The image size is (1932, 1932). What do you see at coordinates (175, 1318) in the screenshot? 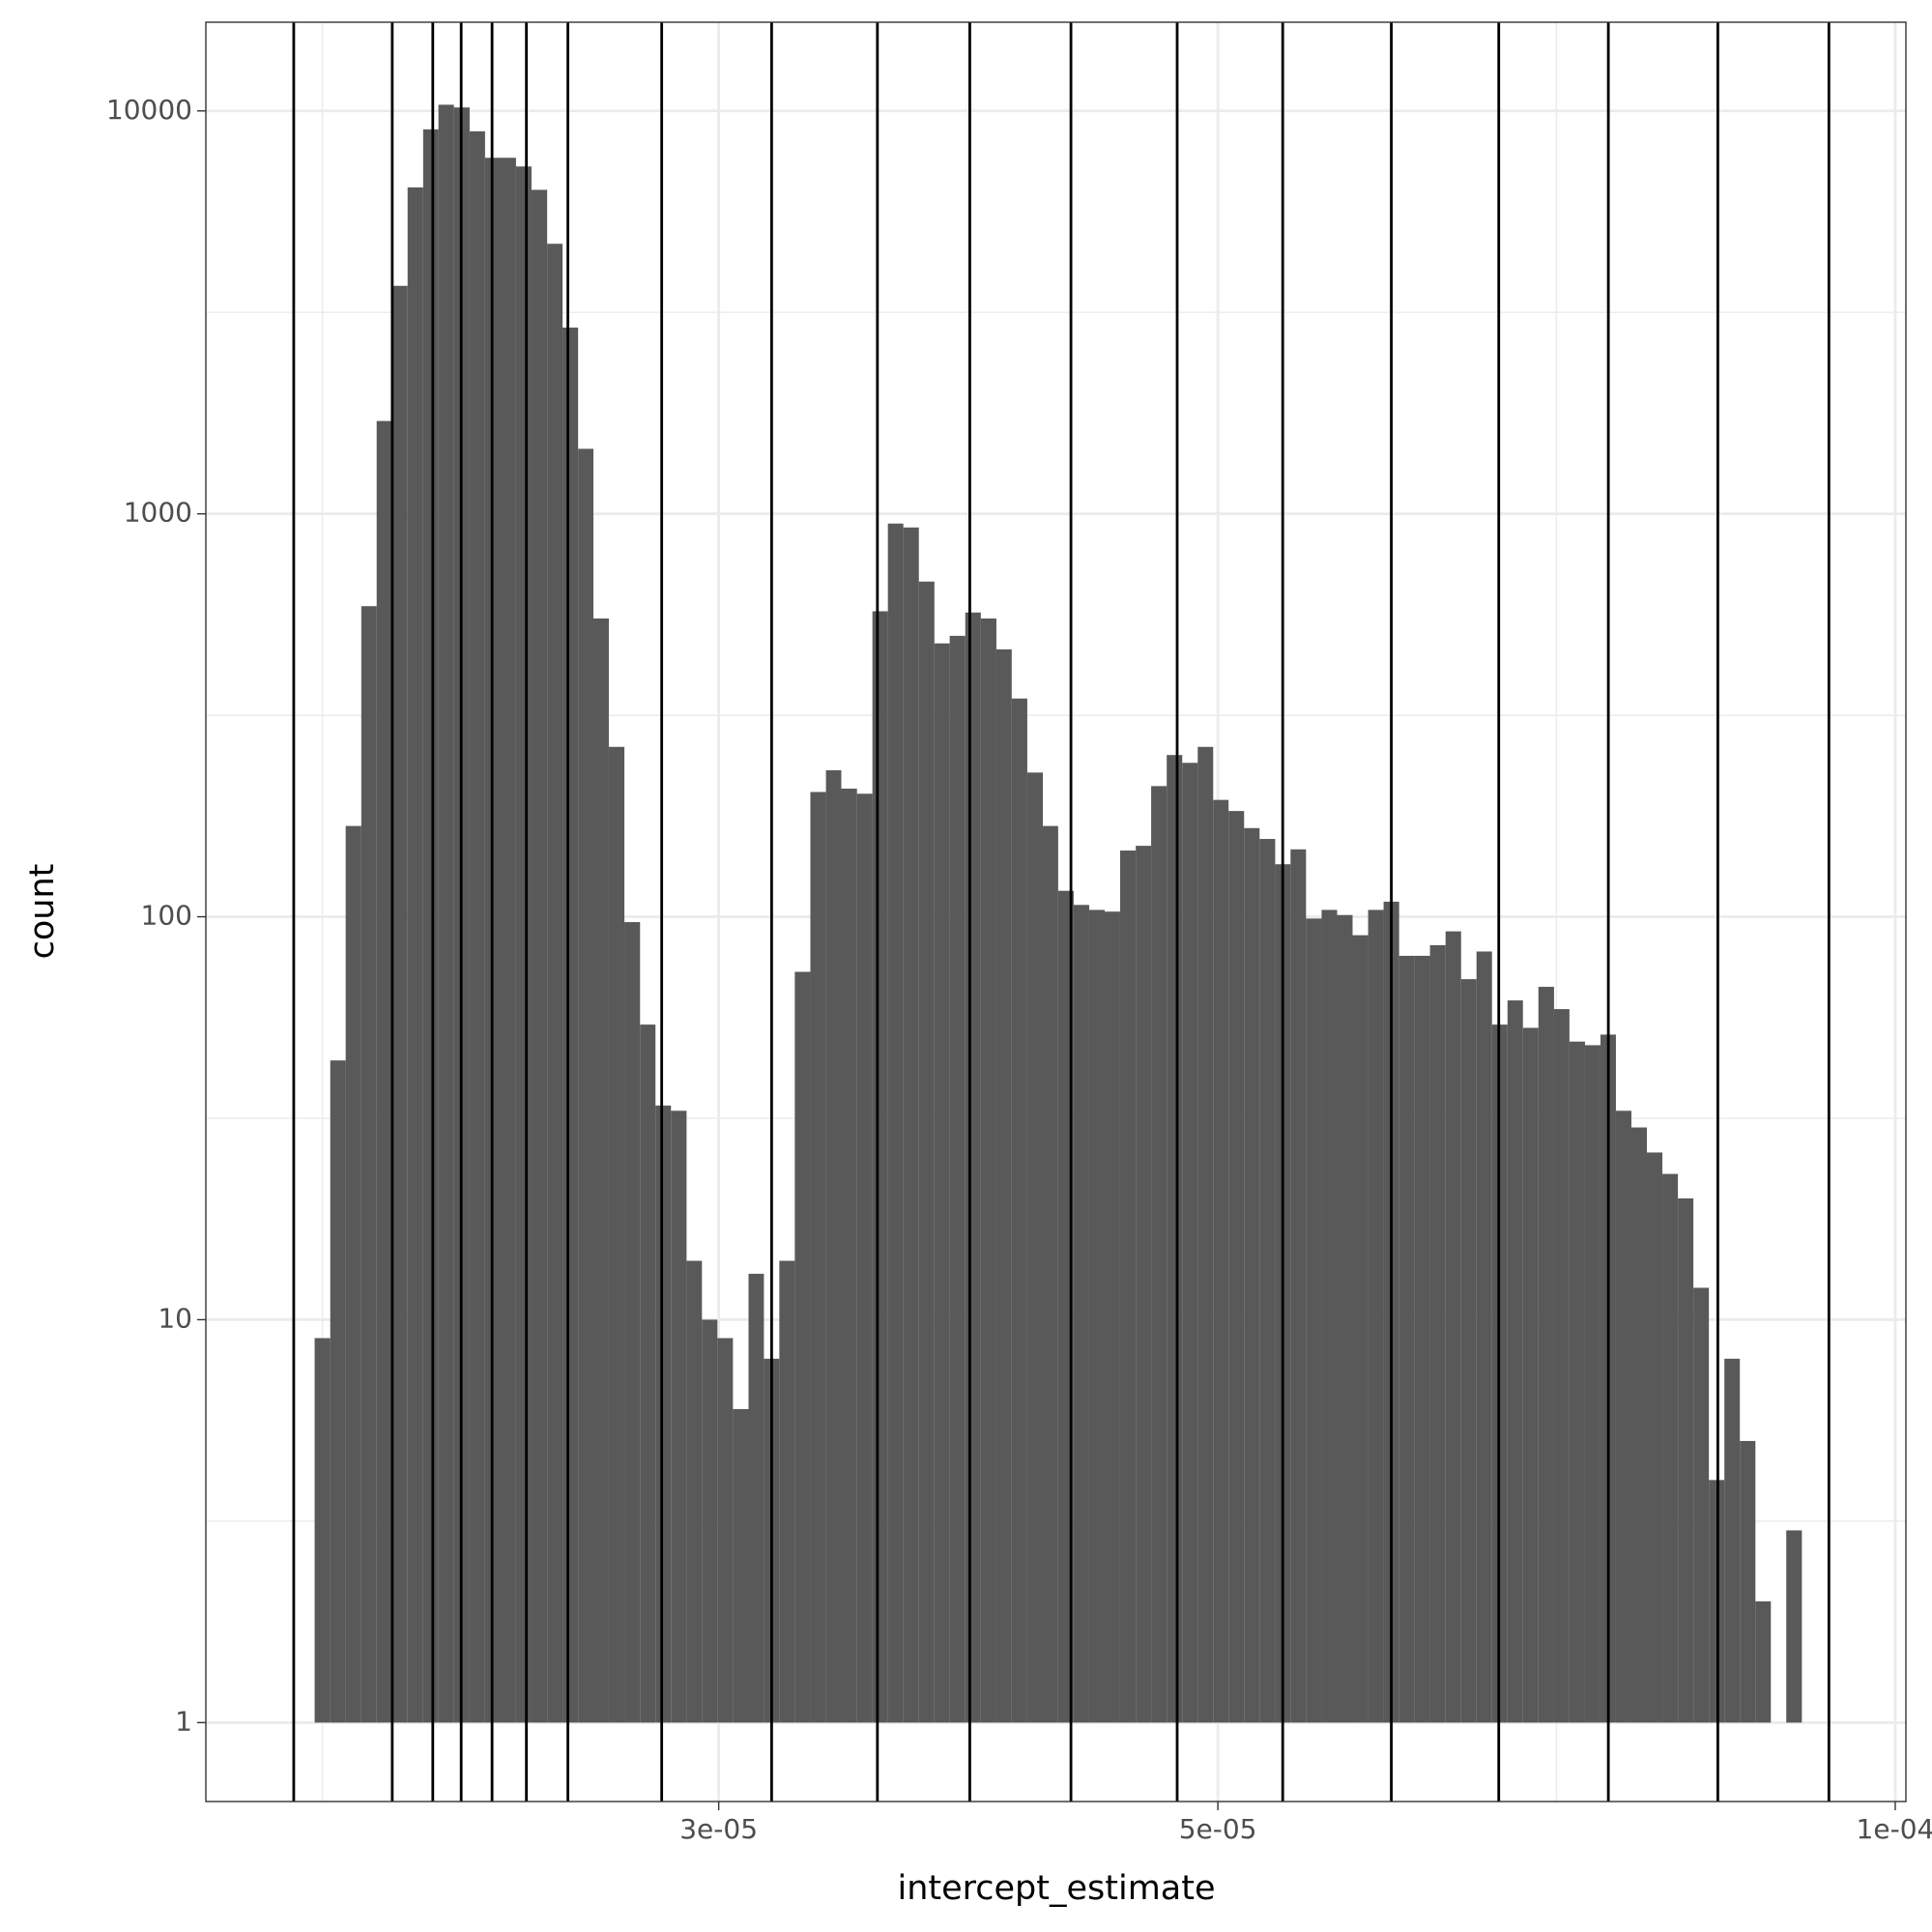
I see `y-tick-label: 10` at bounding box center [175, 1318].